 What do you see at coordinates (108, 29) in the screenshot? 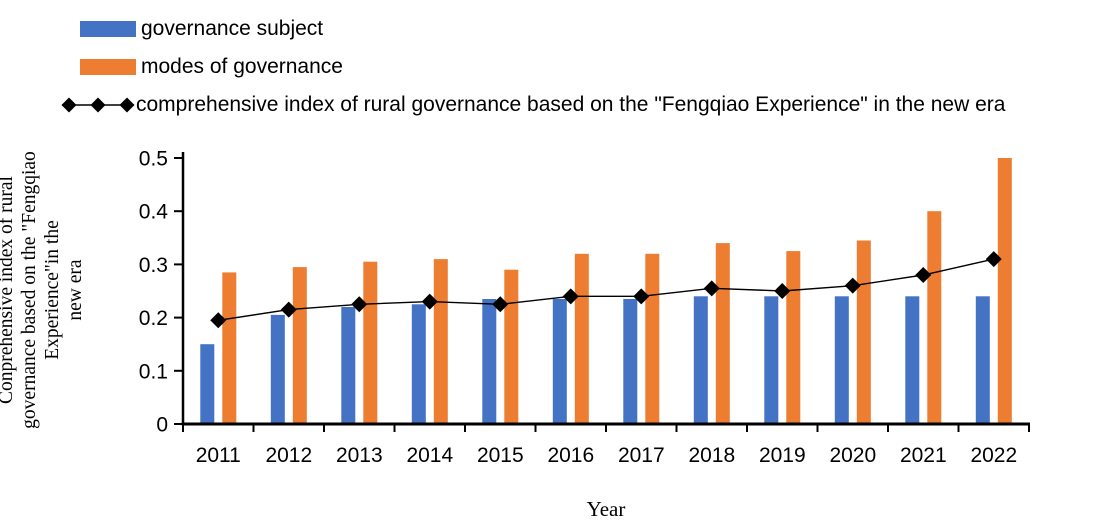
I see `legend-swatch-governance-subject` at bounding box center [108, 29].